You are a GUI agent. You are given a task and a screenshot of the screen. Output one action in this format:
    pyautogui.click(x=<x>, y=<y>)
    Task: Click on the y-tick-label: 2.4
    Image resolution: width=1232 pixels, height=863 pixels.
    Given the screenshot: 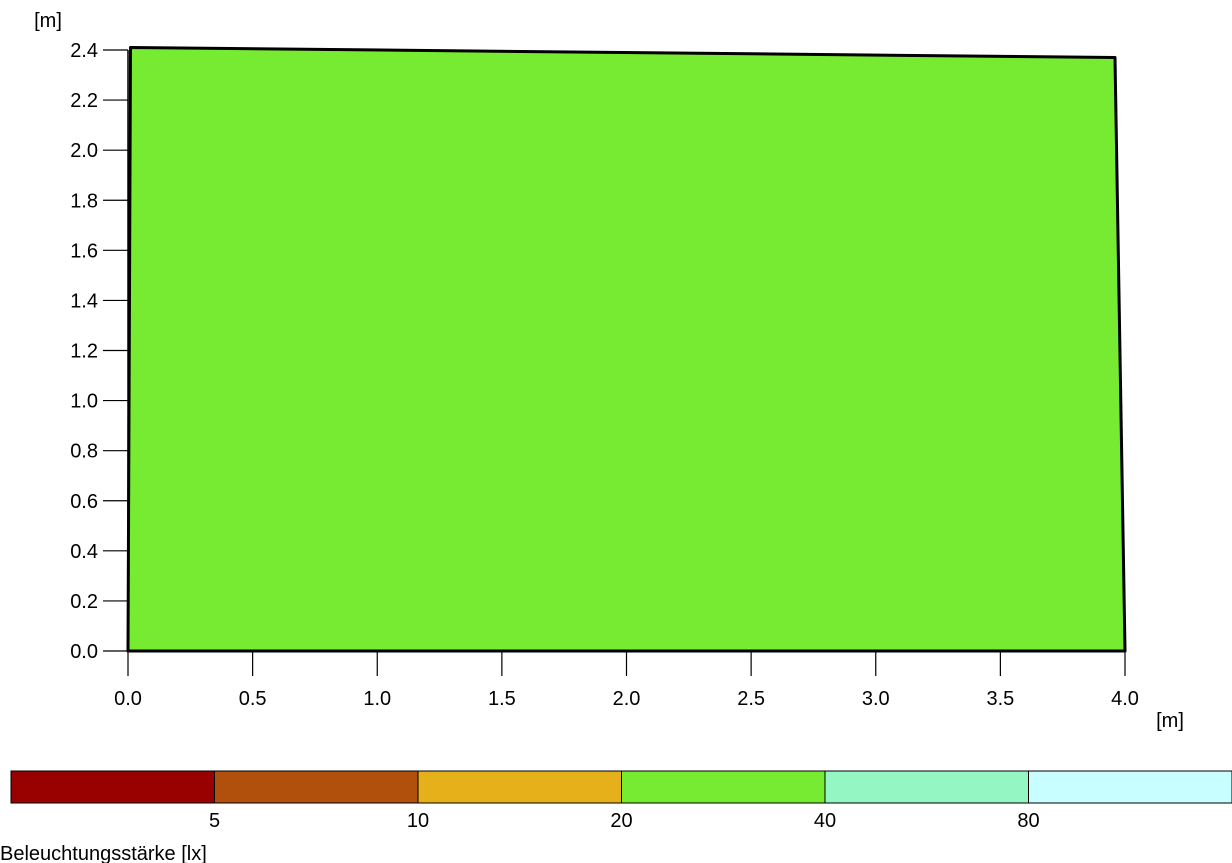 What is the action you would take?
    pyautogui.click(x=84, y=51)
    